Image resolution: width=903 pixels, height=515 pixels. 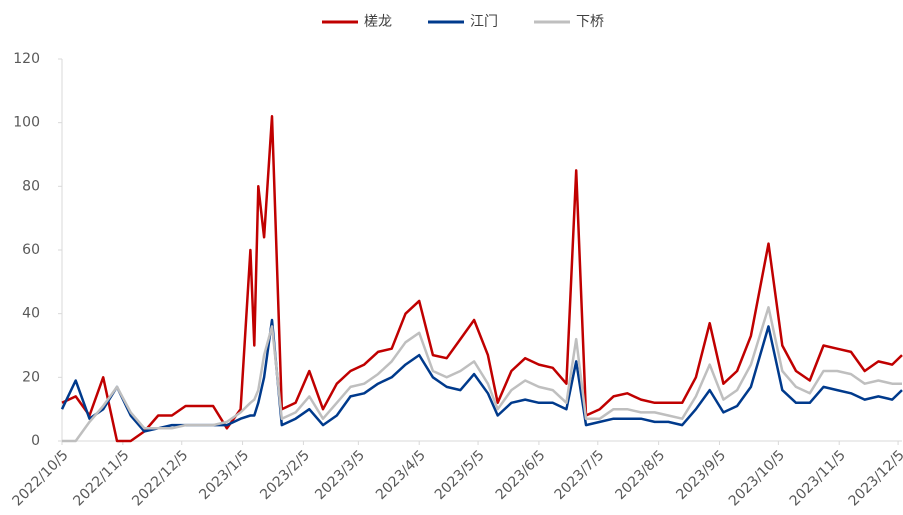 What do you see at coordinates (31, 314) in the screenshot?
I see `y-tick-label: 40` at bounding box center [31, 314].